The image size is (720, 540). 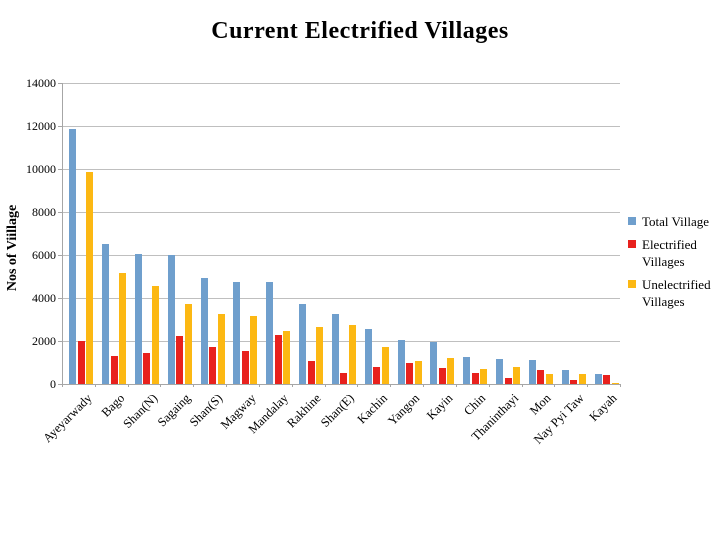 What do you see at coordinates (67, 418) in the screenshot?
I see `x-axis-label: Ayeyarwady` at bounding box center [67, 418].